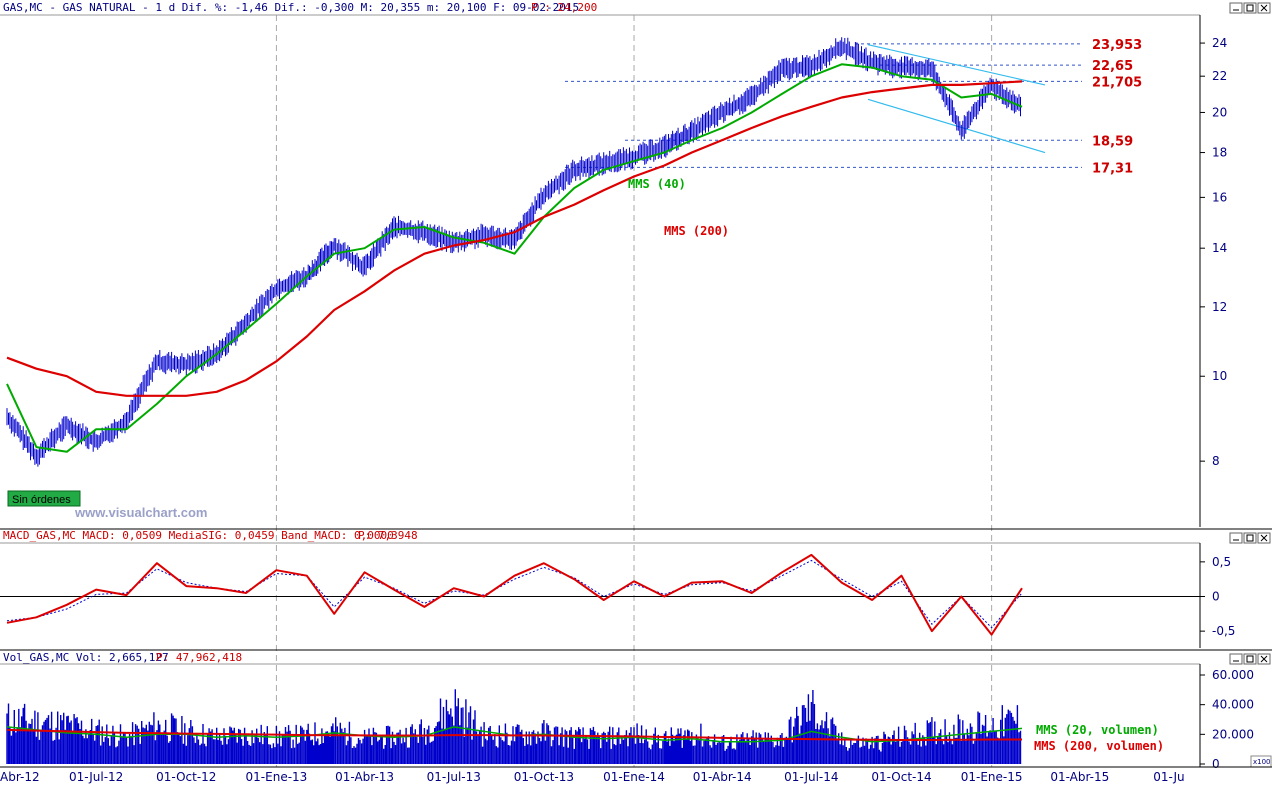 The image size is (1272, 788). Describe the element at coordinates (1223, 631) in the screenshot. I see `macd-y-tick-label: -0,5` at that location.